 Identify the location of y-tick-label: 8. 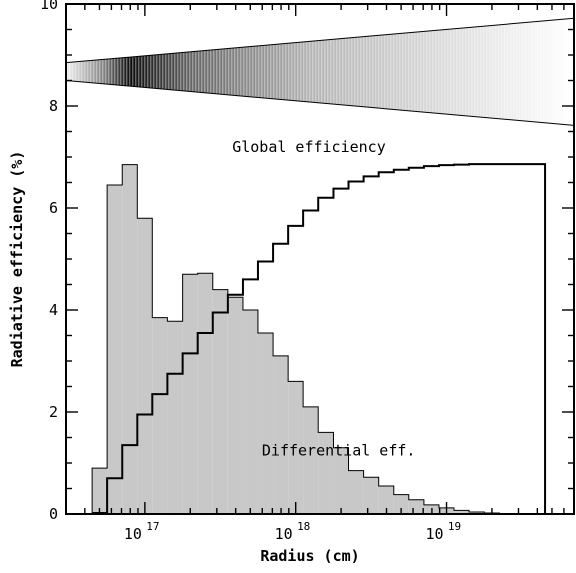
(53, 106).